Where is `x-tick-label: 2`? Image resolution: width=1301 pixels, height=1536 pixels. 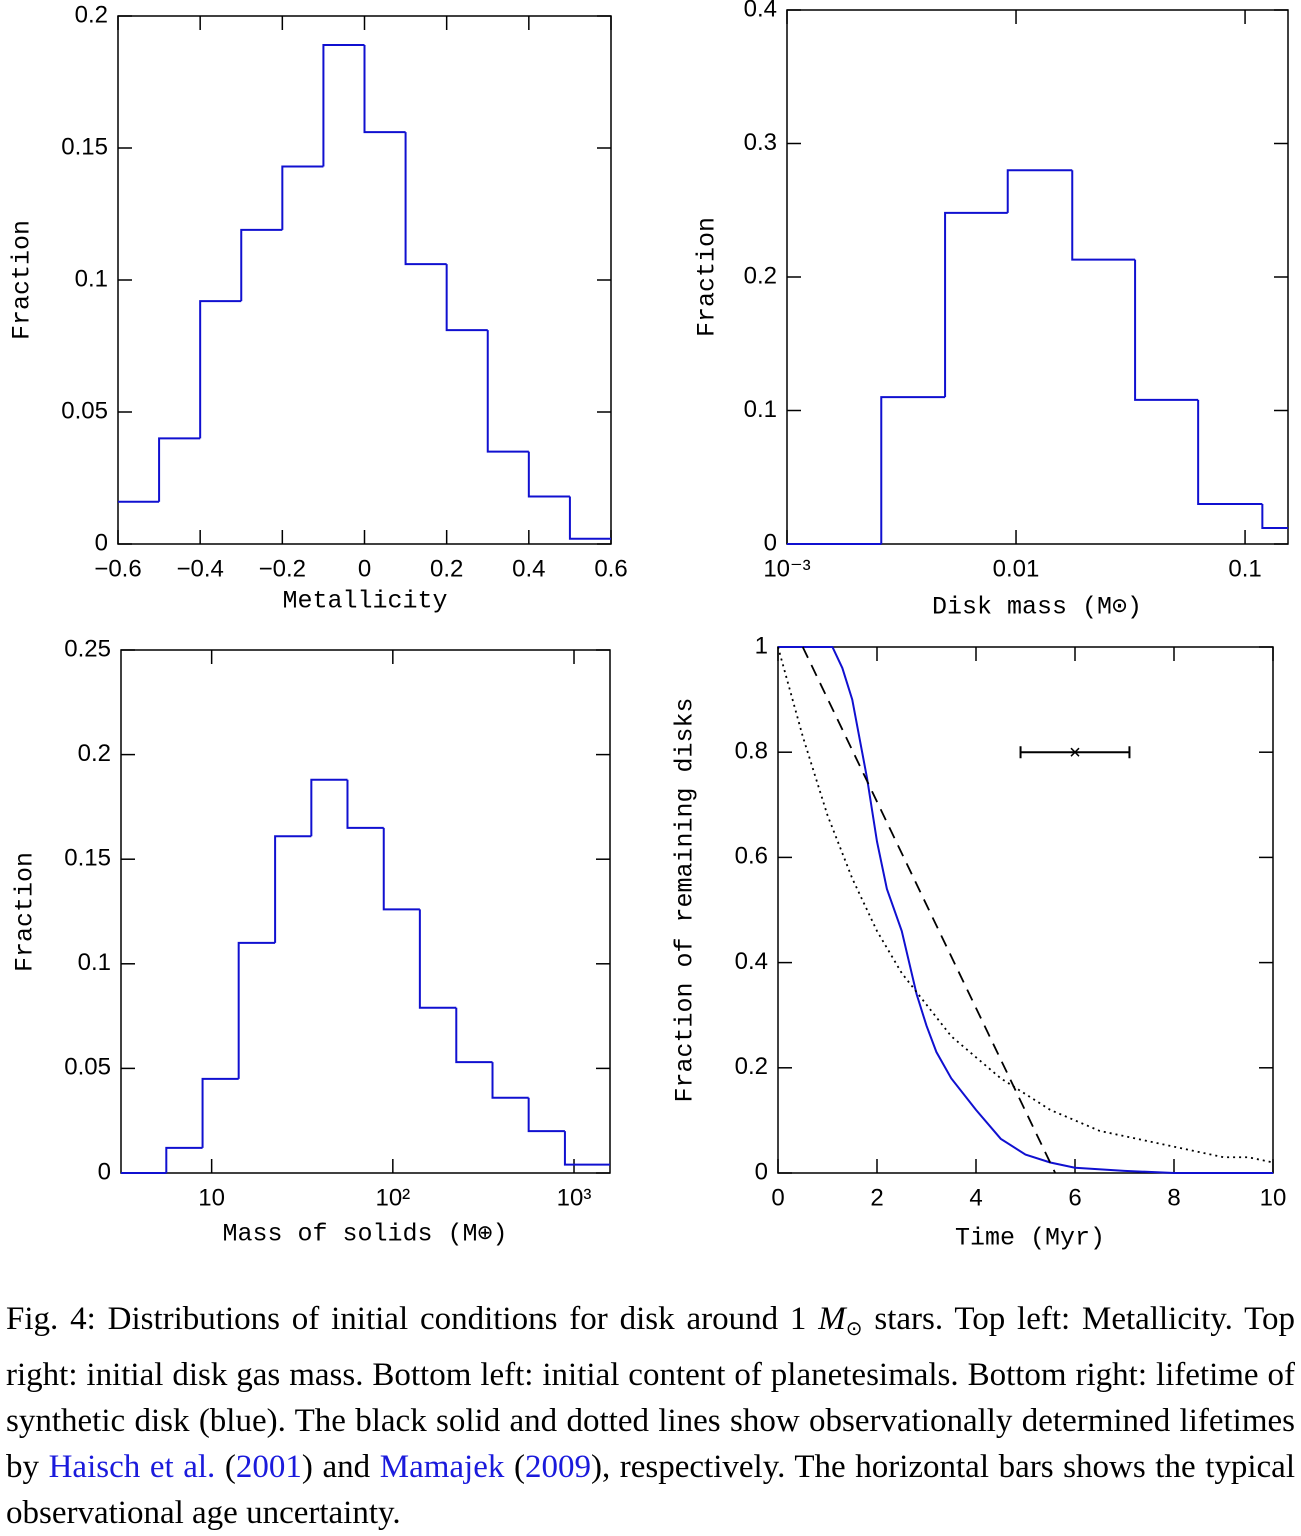 x-tick-label: 2 is located at coordinates (876, 1197).